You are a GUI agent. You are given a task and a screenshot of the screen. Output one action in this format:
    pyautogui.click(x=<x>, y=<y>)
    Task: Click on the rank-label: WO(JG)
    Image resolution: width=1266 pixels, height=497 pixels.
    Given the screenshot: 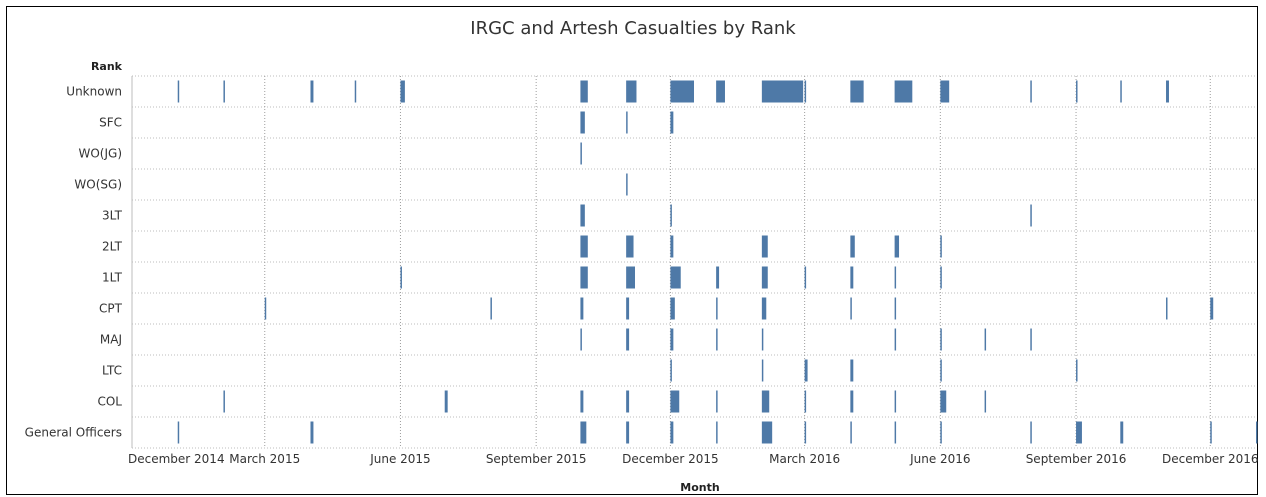 What is the action you would take?
    pyautogui.click(x=100, y=154)
    